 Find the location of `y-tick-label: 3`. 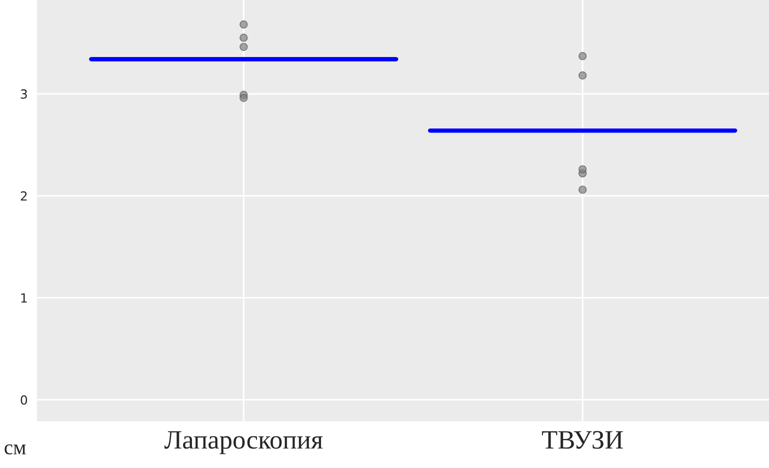

y-tick-label: 3 is located at coordinates (23, 94).